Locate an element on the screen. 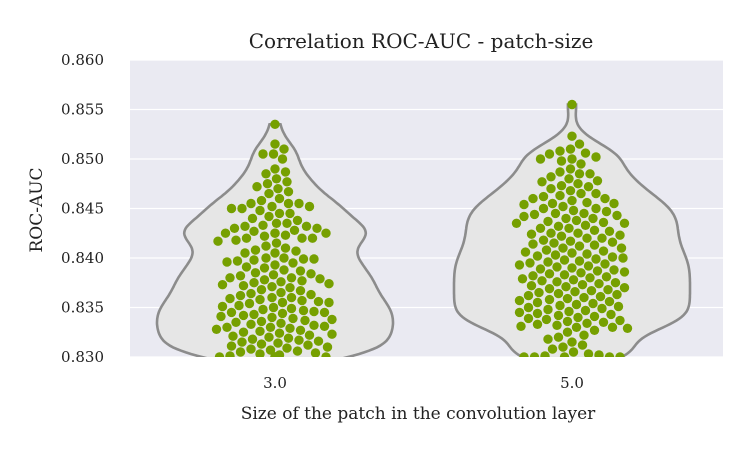  x-tick-label: 3.0 is located at coordinates (275, 383).